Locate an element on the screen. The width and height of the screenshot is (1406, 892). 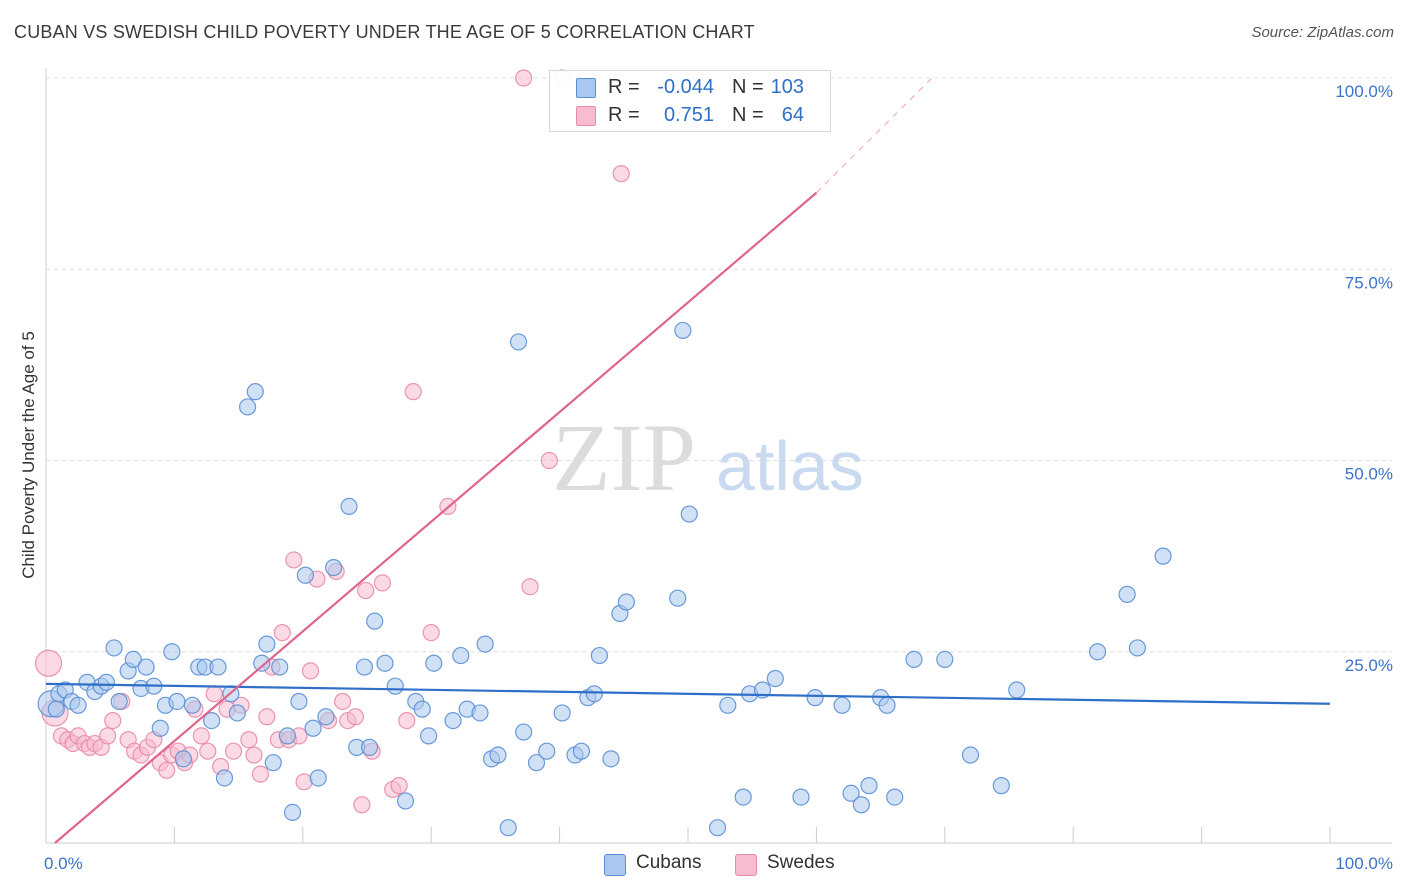
swedes-legend-label: Swedes is located at coordinates (801, 862).